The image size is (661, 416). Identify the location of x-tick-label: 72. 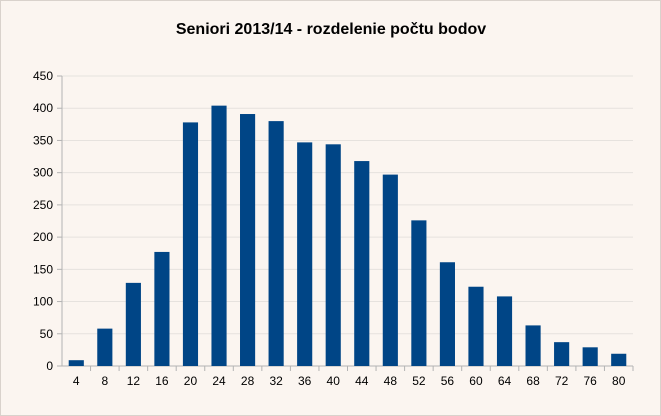
(562, 381).